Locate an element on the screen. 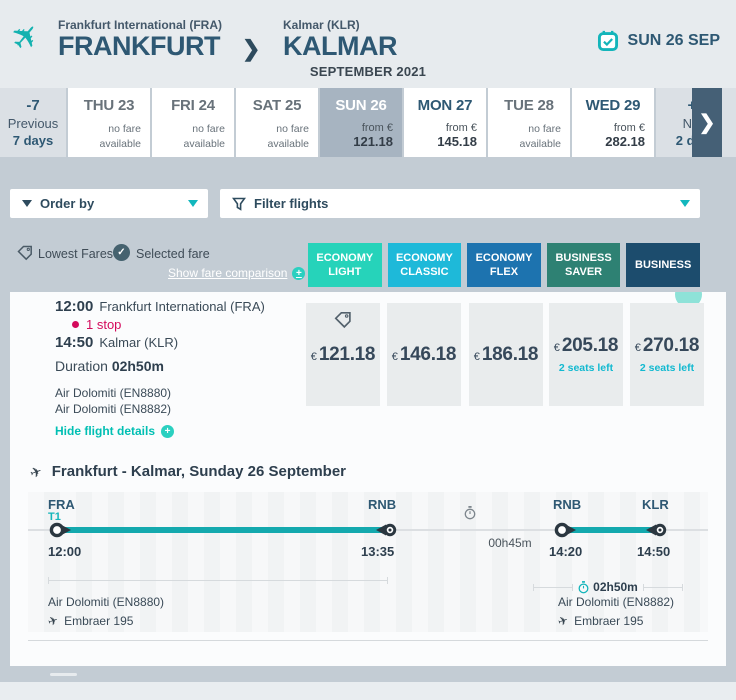 The width and height of the screenshot is (736, 700). destination-airport-code: Kalmar (KLR) is located at coordinates (321, 25).